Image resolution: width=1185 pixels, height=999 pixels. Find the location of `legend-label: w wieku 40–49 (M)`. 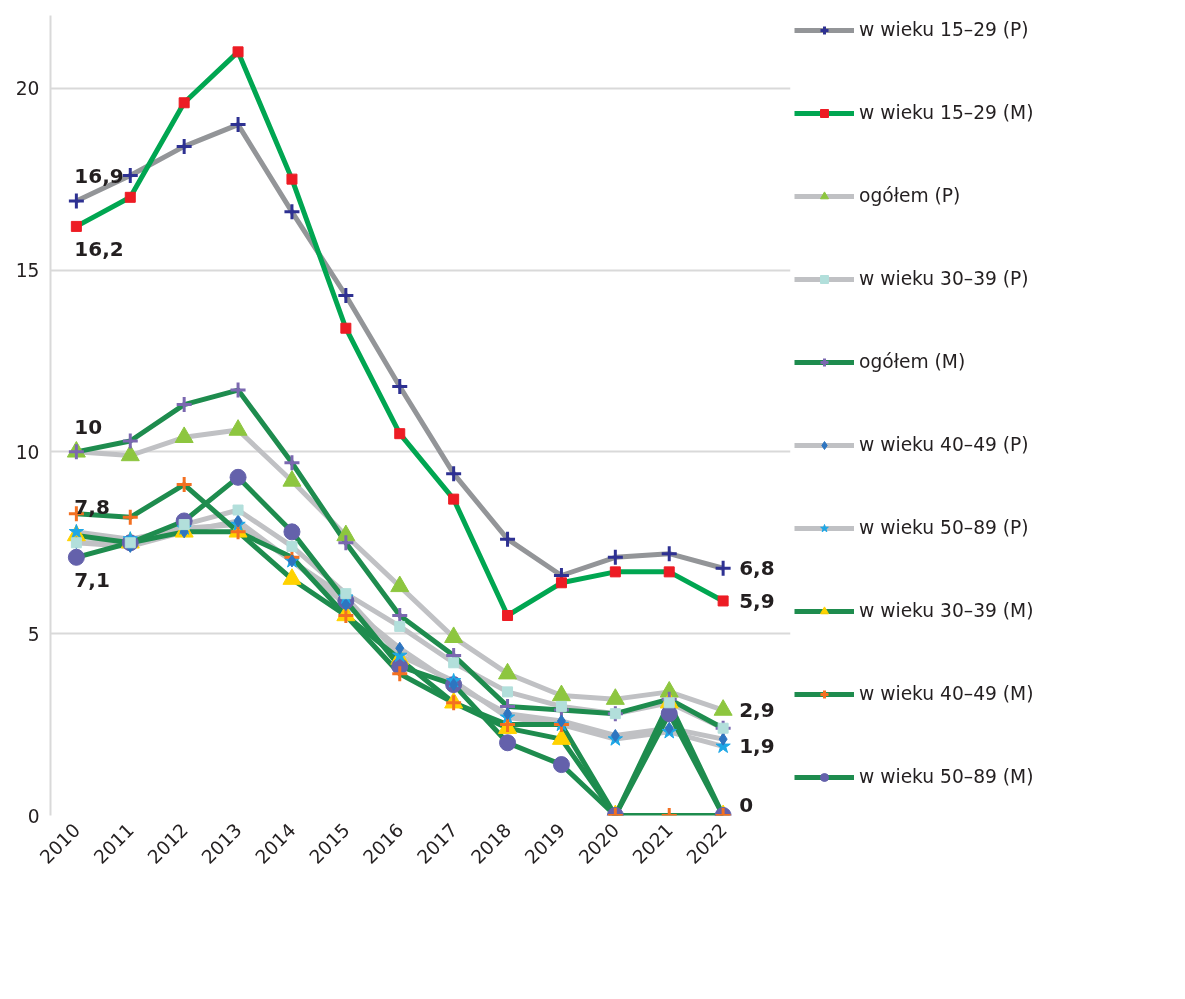

legend-label: w wieku 40–49 (M) is located at coordinates (946, 693).